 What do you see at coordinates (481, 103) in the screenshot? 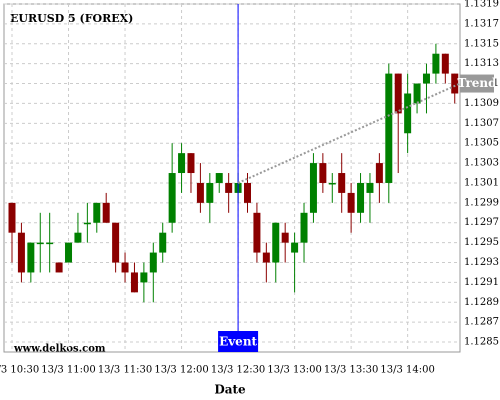
I see `y-tick-label: 1.1309` at bounding box center [481, 103].